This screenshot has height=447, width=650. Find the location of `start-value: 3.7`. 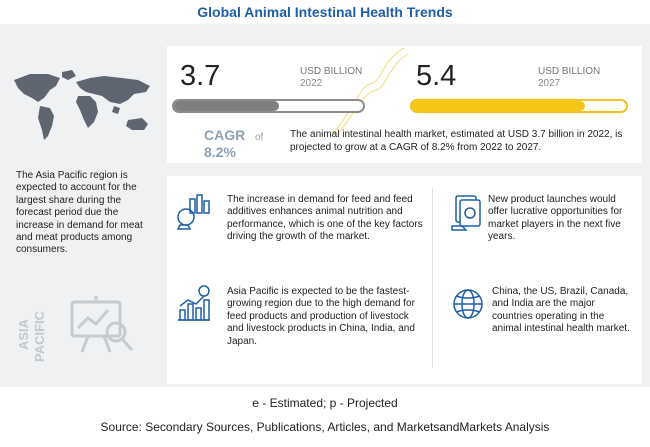

start-value: 3.7 is located at coordinates (200, 76).